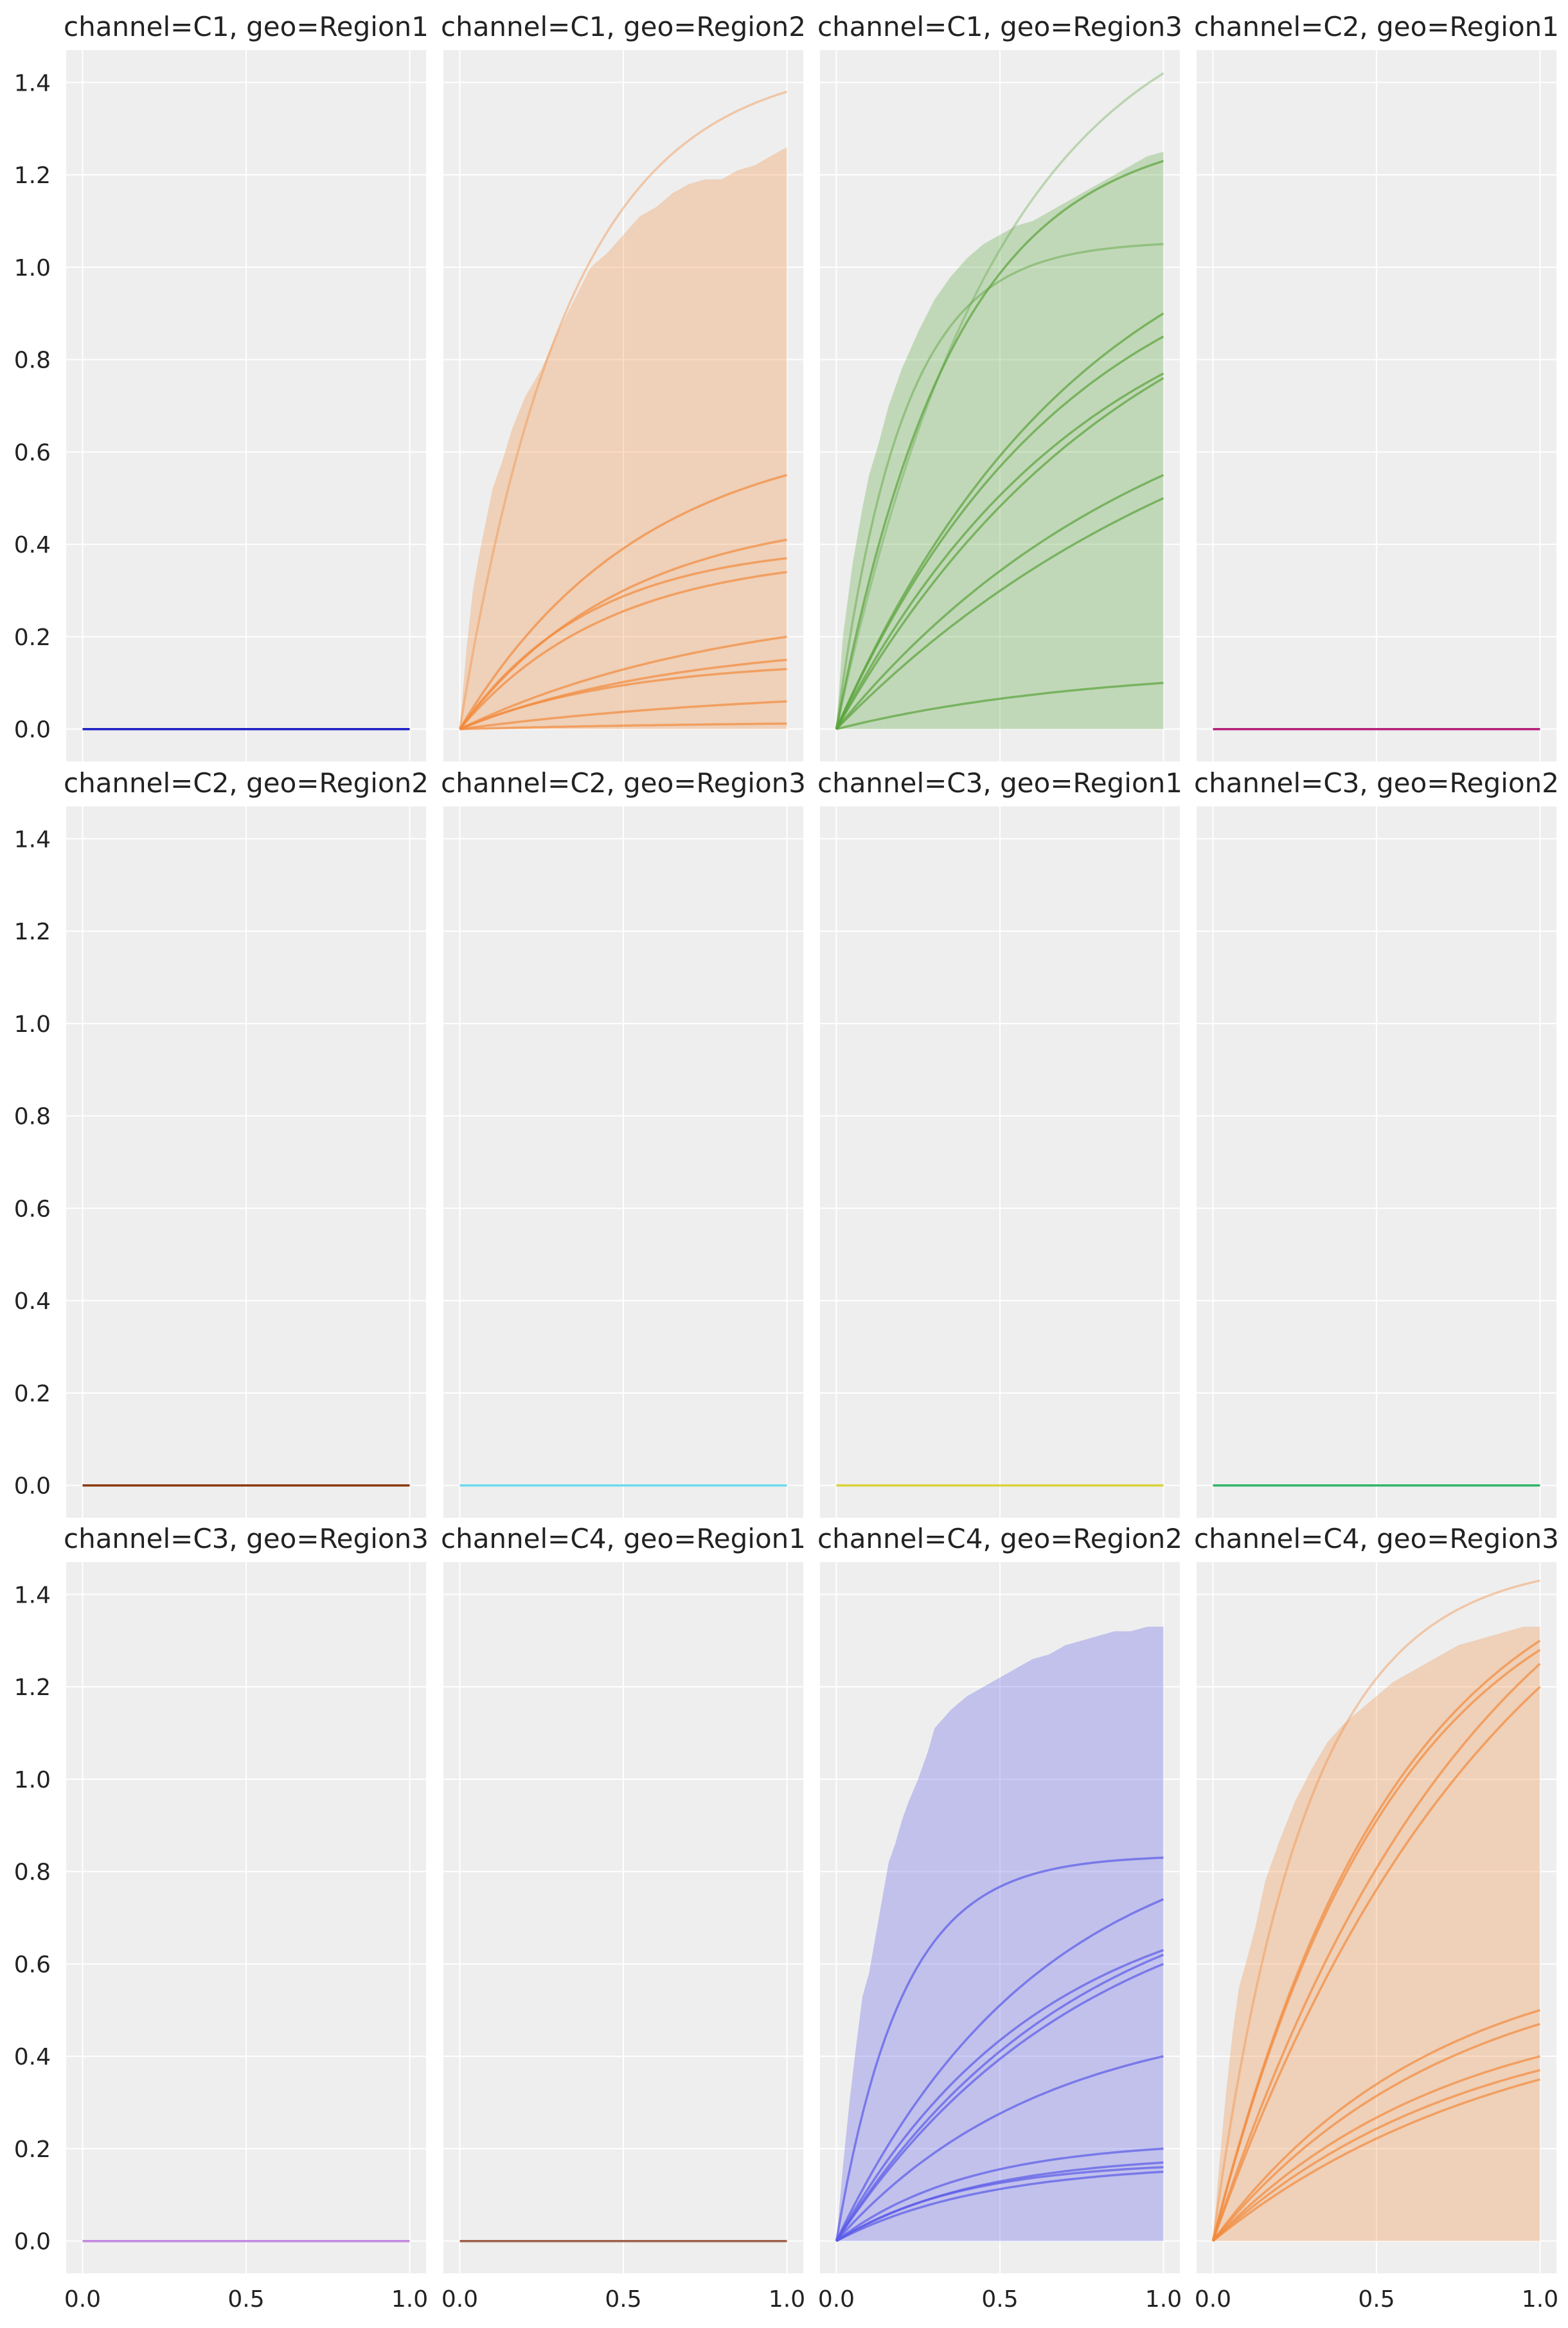 The height and width of the screenshot is (2328, 1568). Describe the element at coordinates (999, 1142) in the screenshot. I see `panel-7: channel=C3, geo=Region1` at that location.